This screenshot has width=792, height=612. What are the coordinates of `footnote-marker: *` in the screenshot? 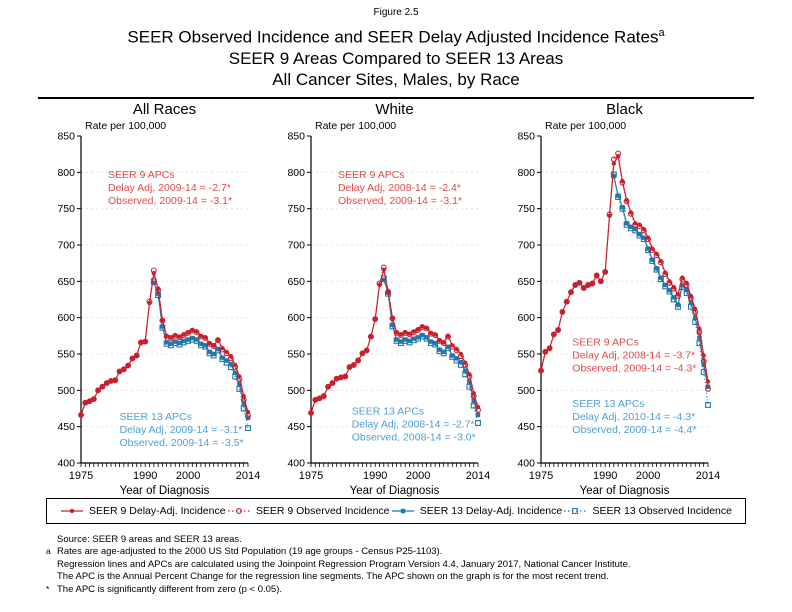 It's located at (48, 588).